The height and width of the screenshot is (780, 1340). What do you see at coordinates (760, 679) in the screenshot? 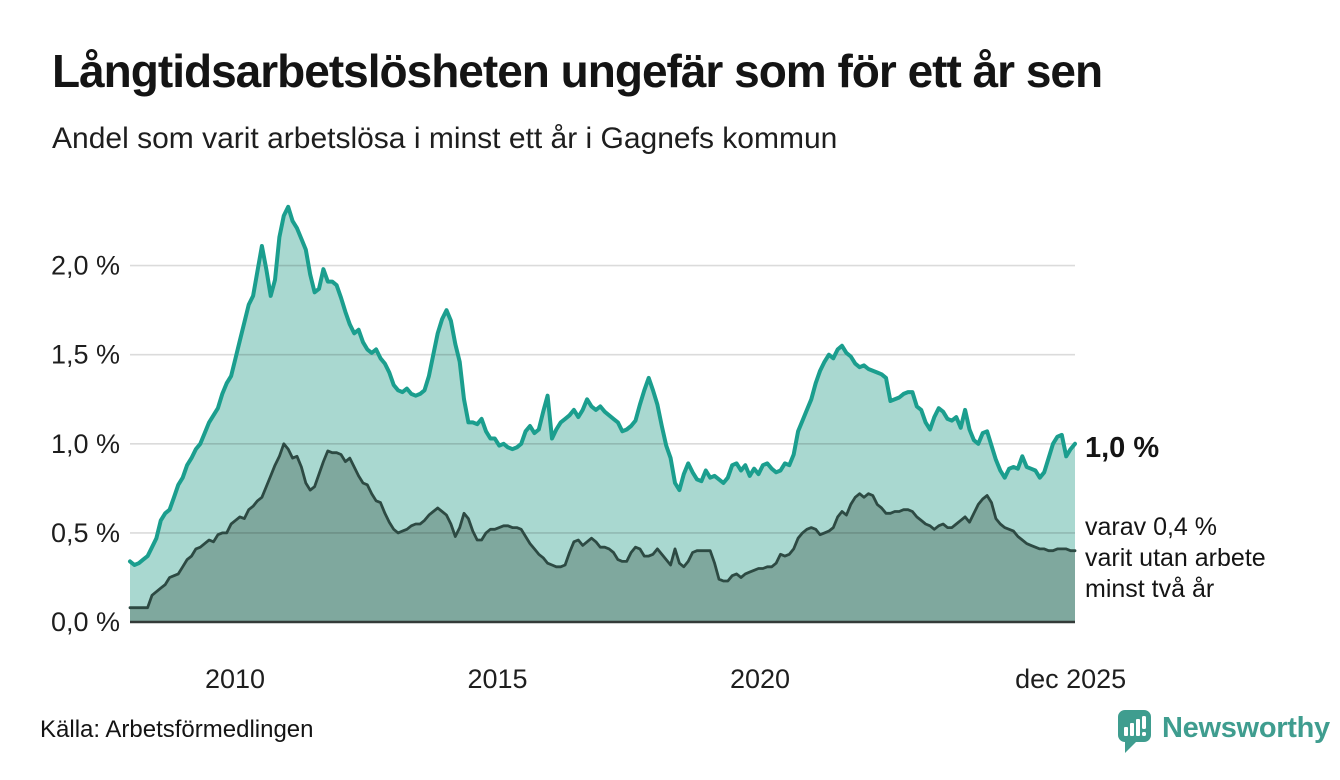
I see `x-tick-label: 2020` at bounding box center [760, 679].